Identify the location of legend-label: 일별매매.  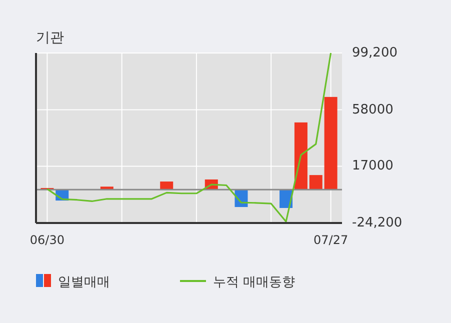
(84, 282).